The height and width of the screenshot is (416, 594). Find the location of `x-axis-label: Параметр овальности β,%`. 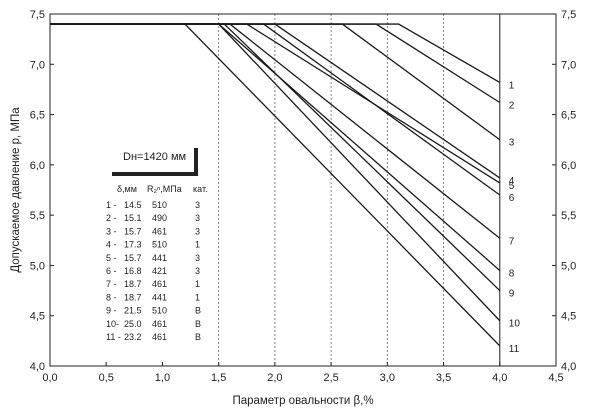

x-axis-label: Параметр овальности β,% is located at coordinates (302, 401).